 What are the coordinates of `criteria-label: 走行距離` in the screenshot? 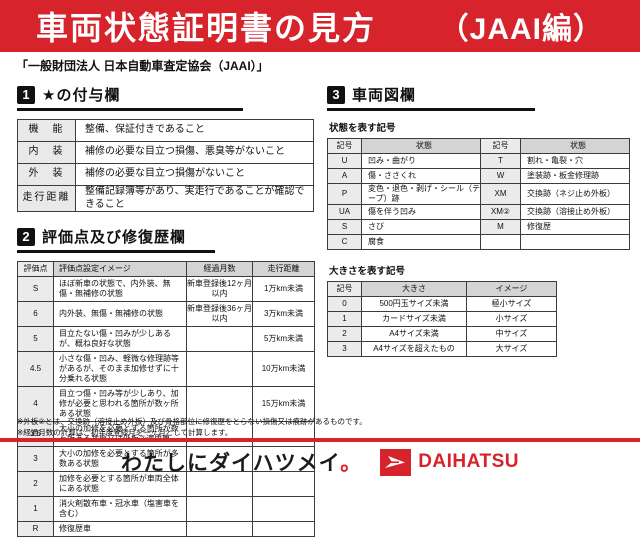 It's located at (46, 198).